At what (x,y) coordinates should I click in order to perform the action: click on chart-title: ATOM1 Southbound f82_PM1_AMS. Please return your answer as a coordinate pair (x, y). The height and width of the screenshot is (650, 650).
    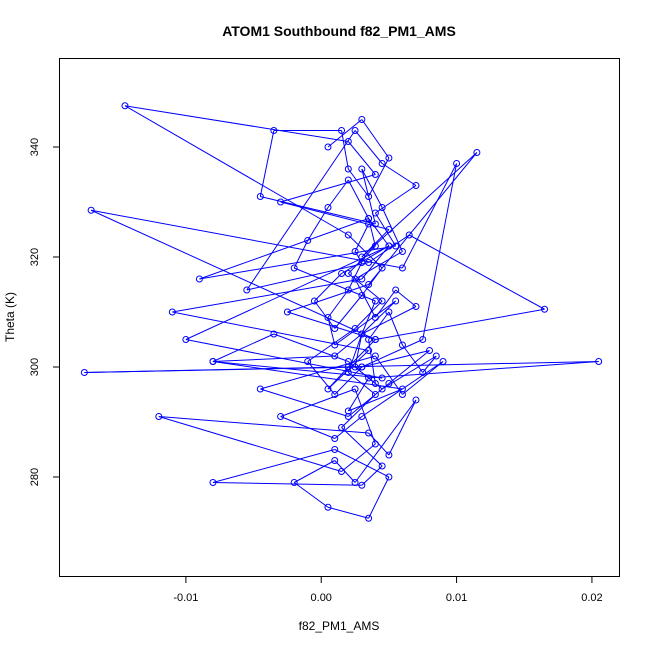
    Looking at the image, I should click on (339, 31).